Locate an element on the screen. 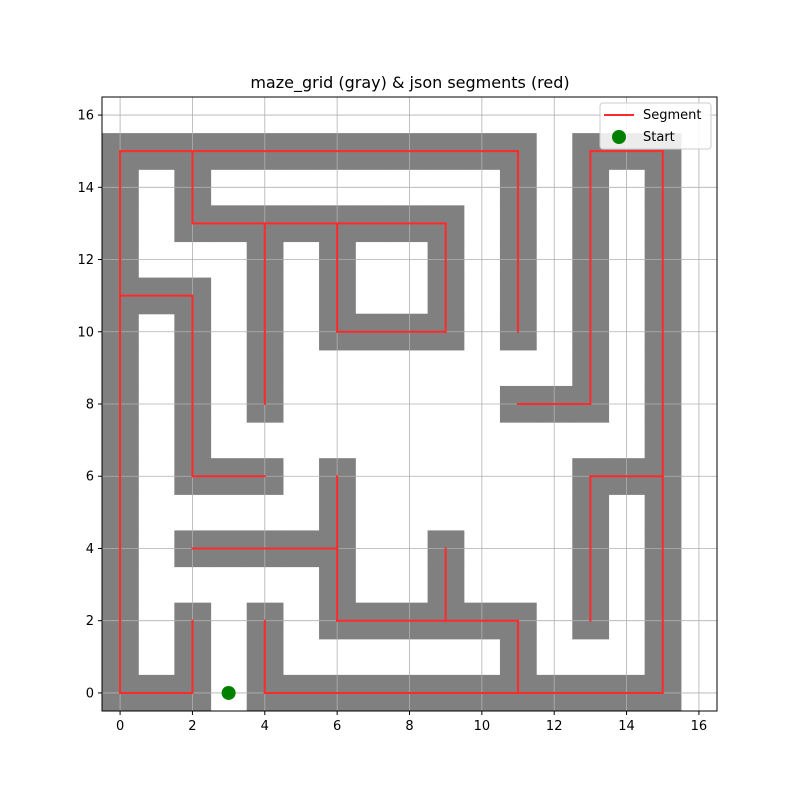 This screenshot has height=804, width=800. legend-start-label: Start is located at coordinates (659, 137).